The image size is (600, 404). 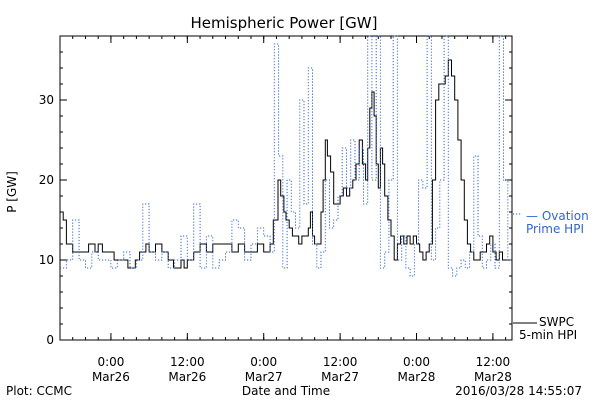 What do you see at coordinates (557, 216) in the screenshot?
I see `legend-label-ovation-line1: — Ovation` at bounding box center [557, 216].